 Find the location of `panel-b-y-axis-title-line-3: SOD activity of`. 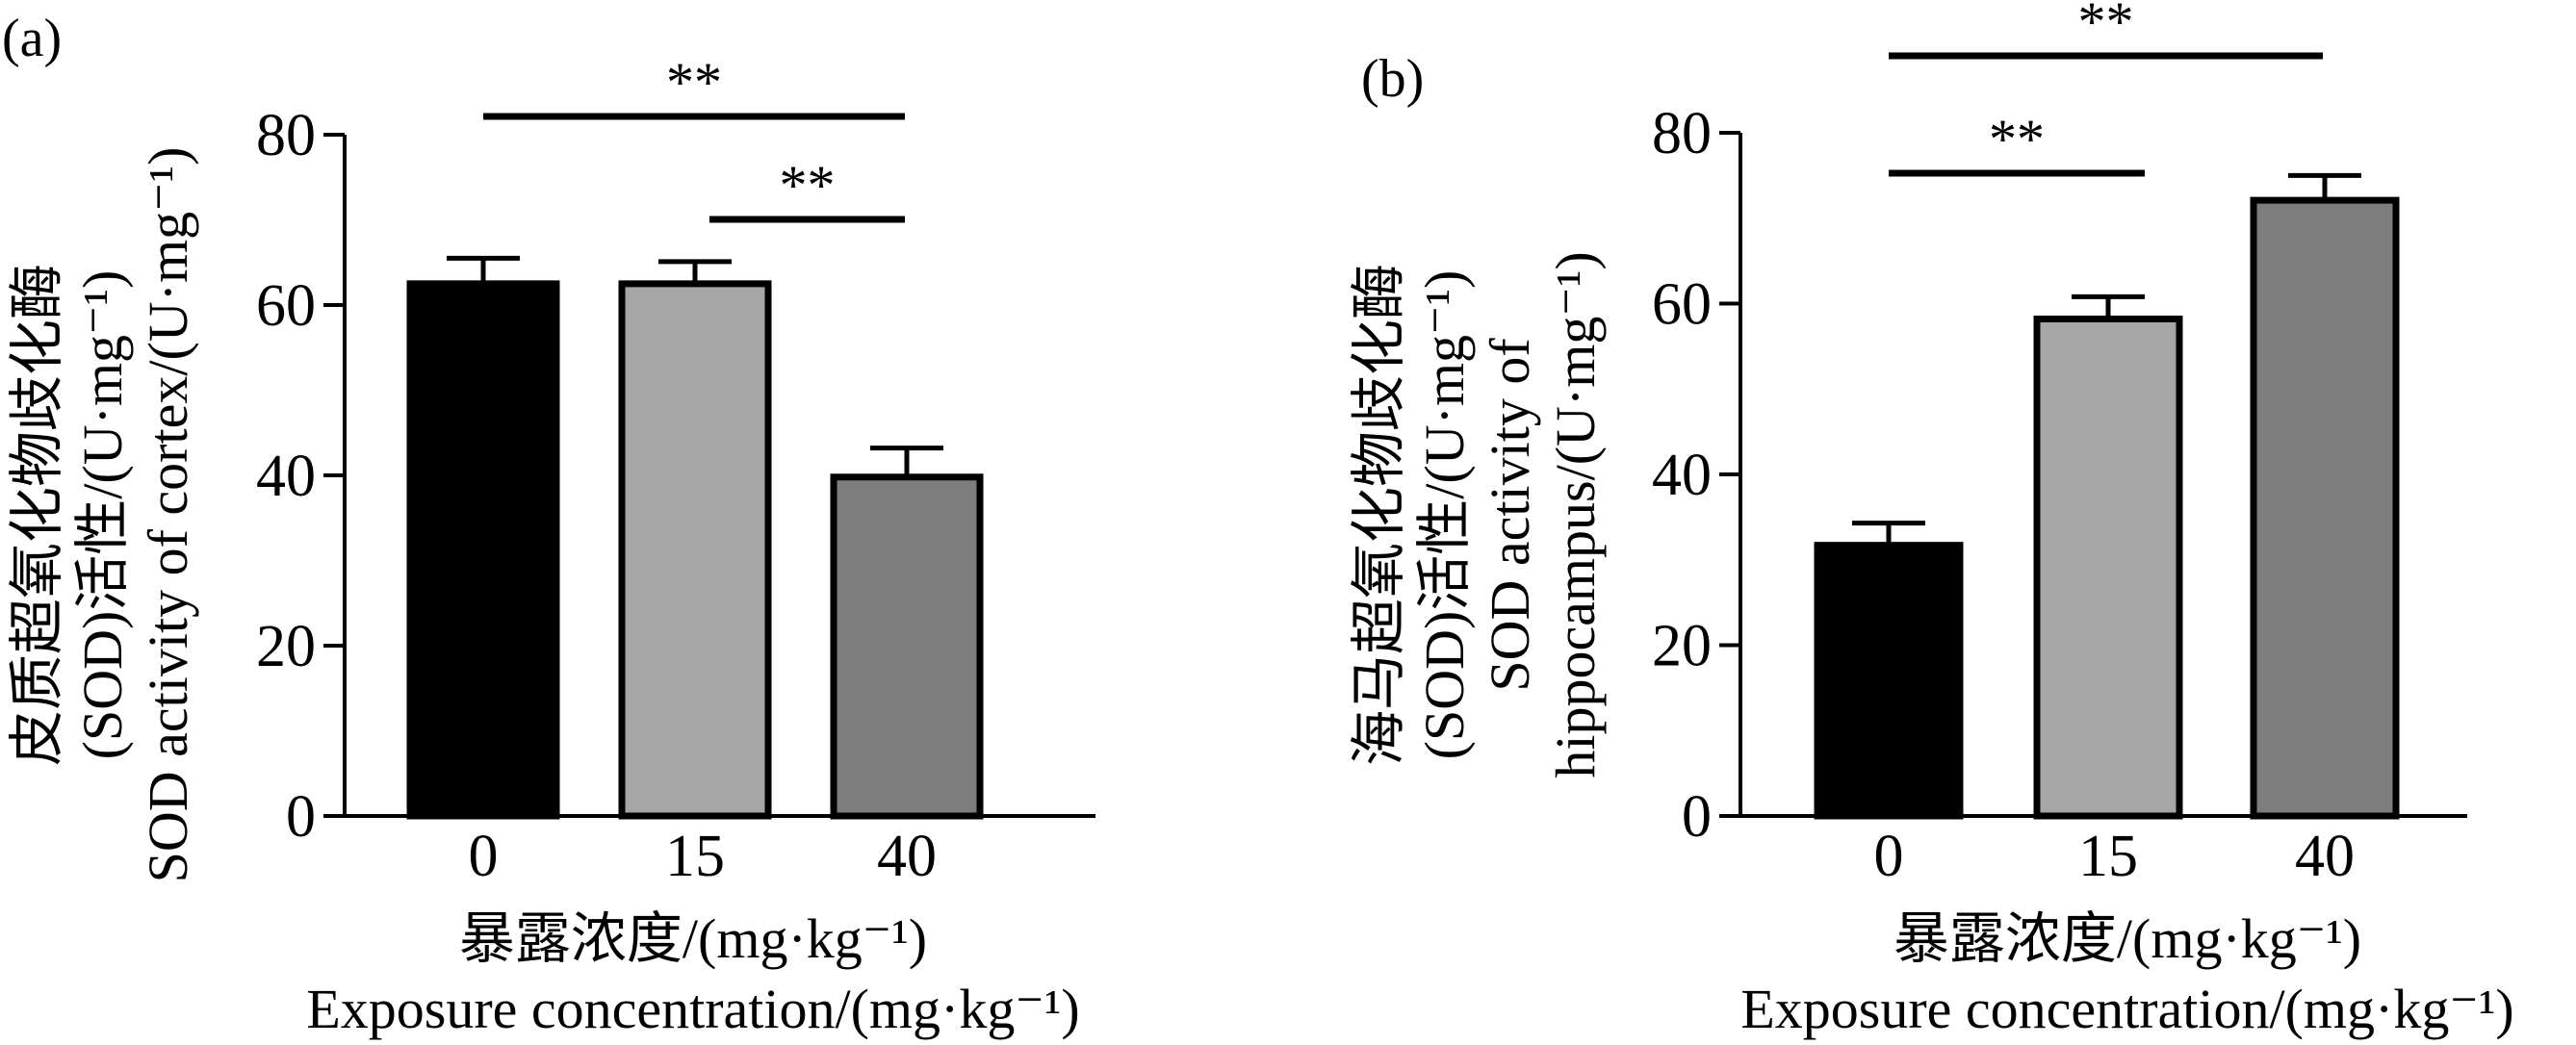

panel-b-y-axis-title-line-3: SOD activity of is located at coordinates (1510, 515).